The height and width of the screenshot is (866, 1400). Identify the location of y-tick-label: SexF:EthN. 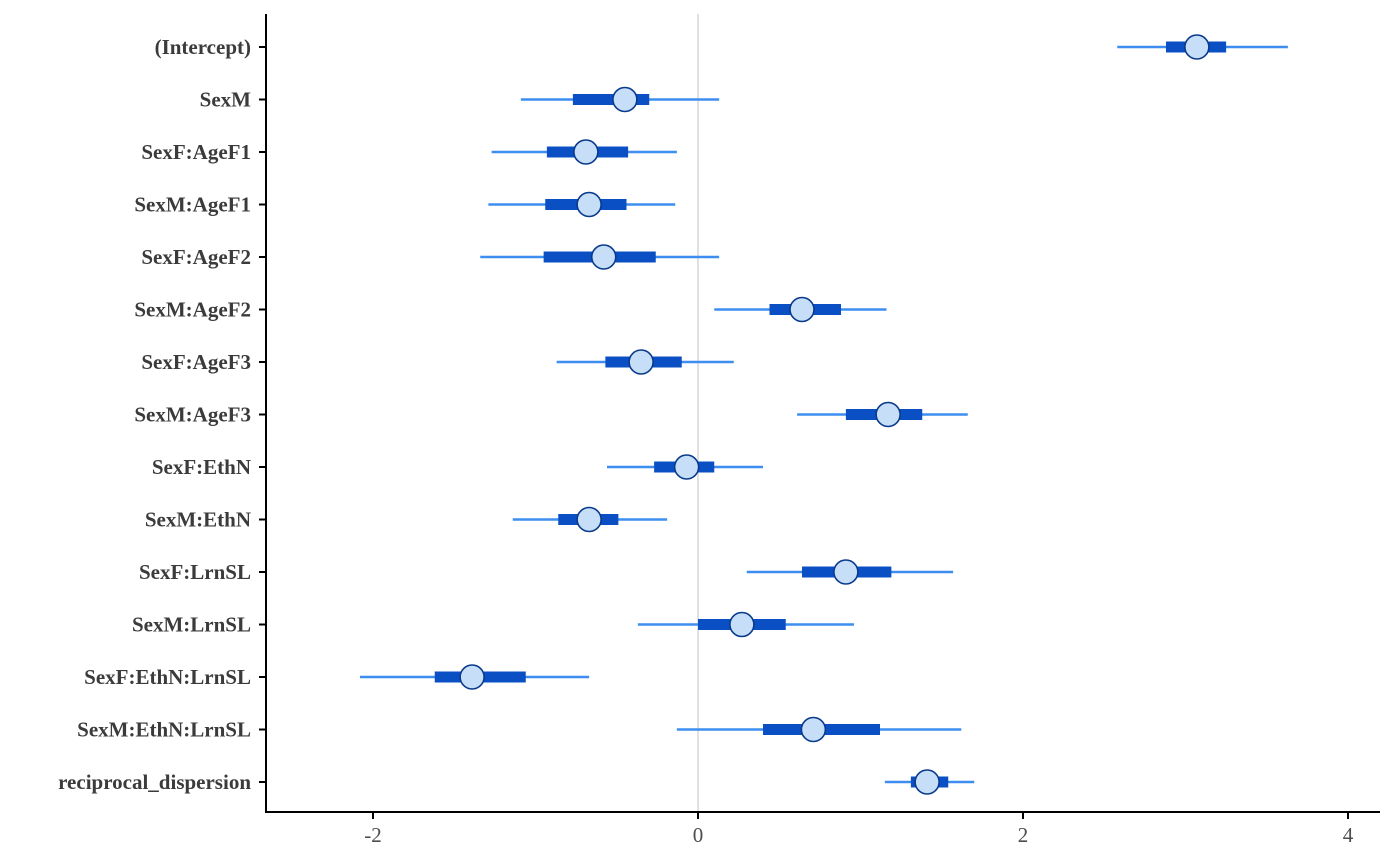
(201, 467).